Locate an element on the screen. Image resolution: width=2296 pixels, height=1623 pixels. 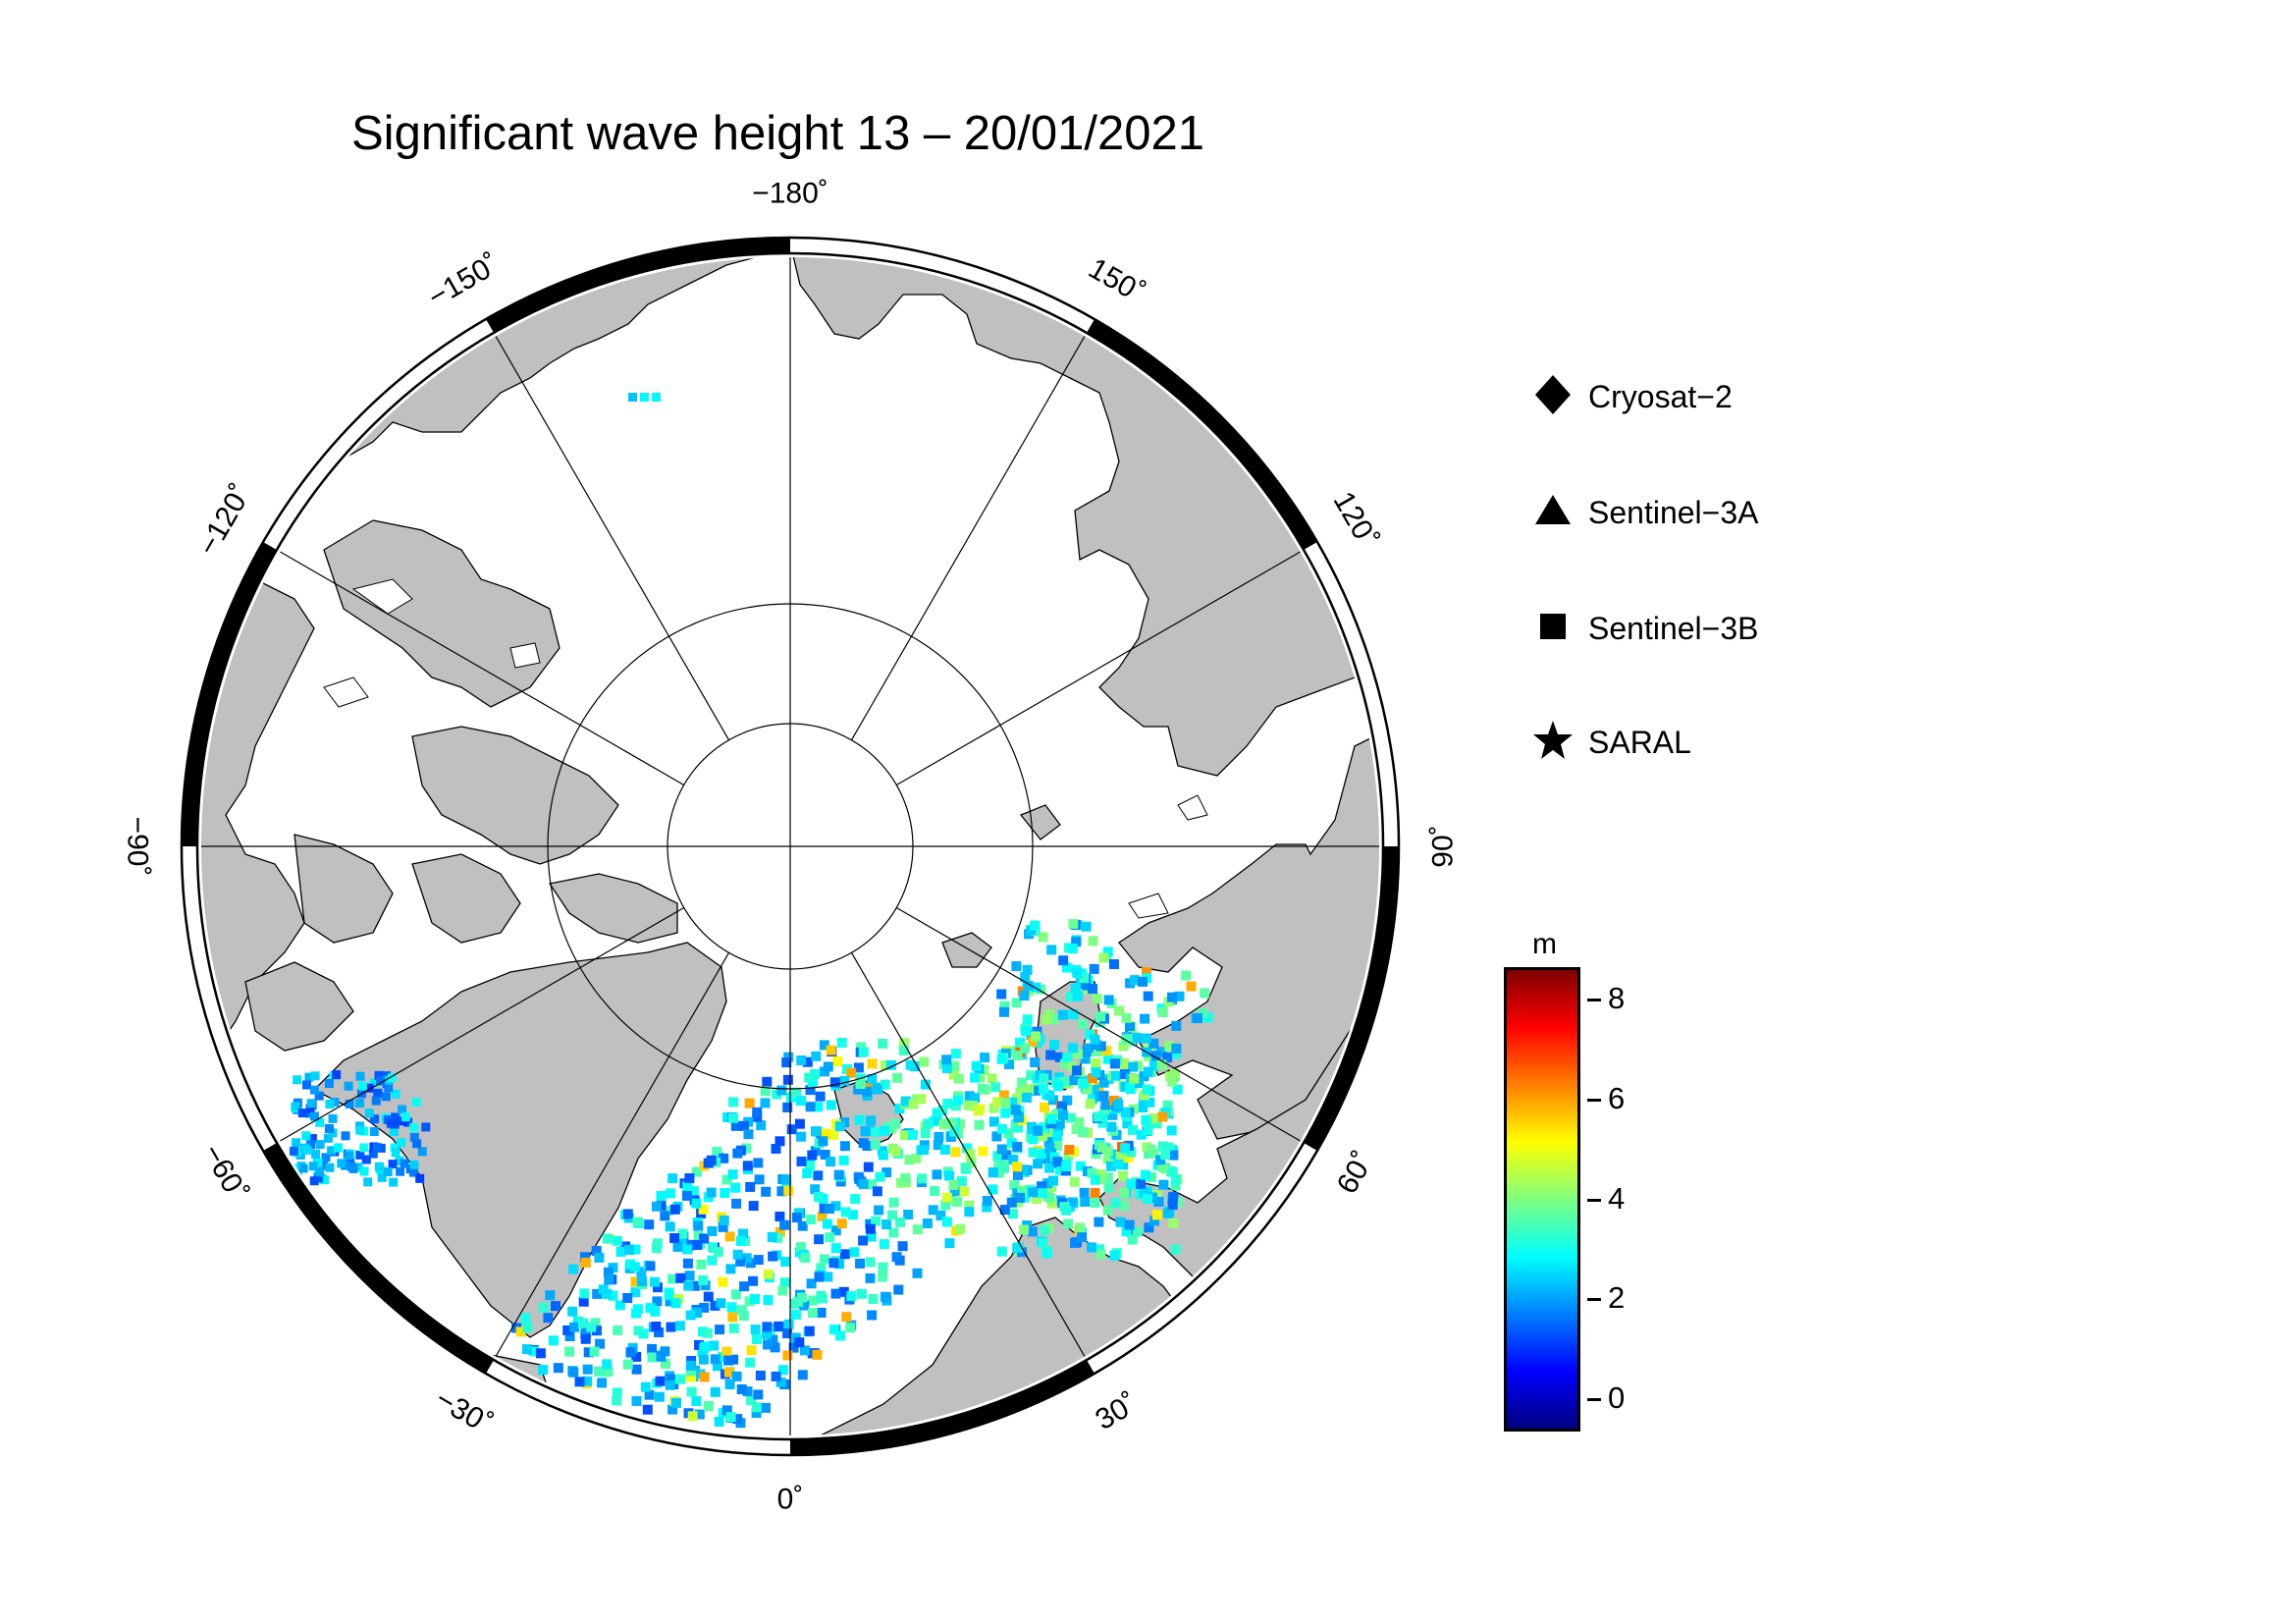
meridian-line is located at coordinates (483, 668).